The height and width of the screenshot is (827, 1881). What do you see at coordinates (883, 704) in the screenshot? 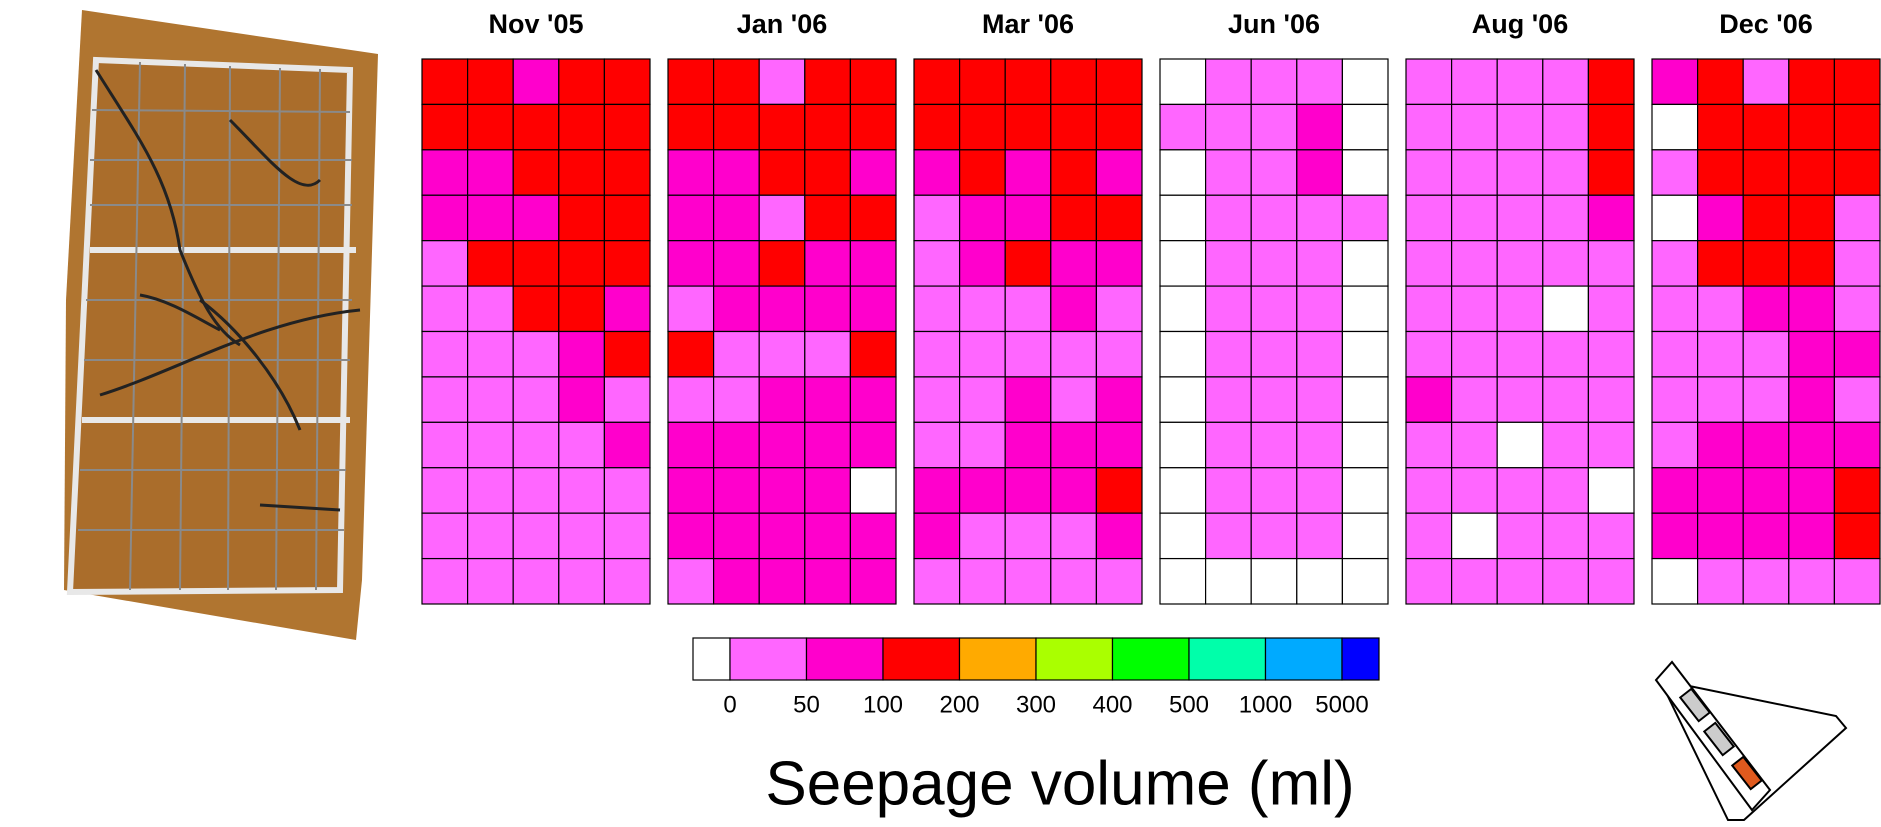
I see `colorbar-tick-label: 100` at bounding box center [883, 704].